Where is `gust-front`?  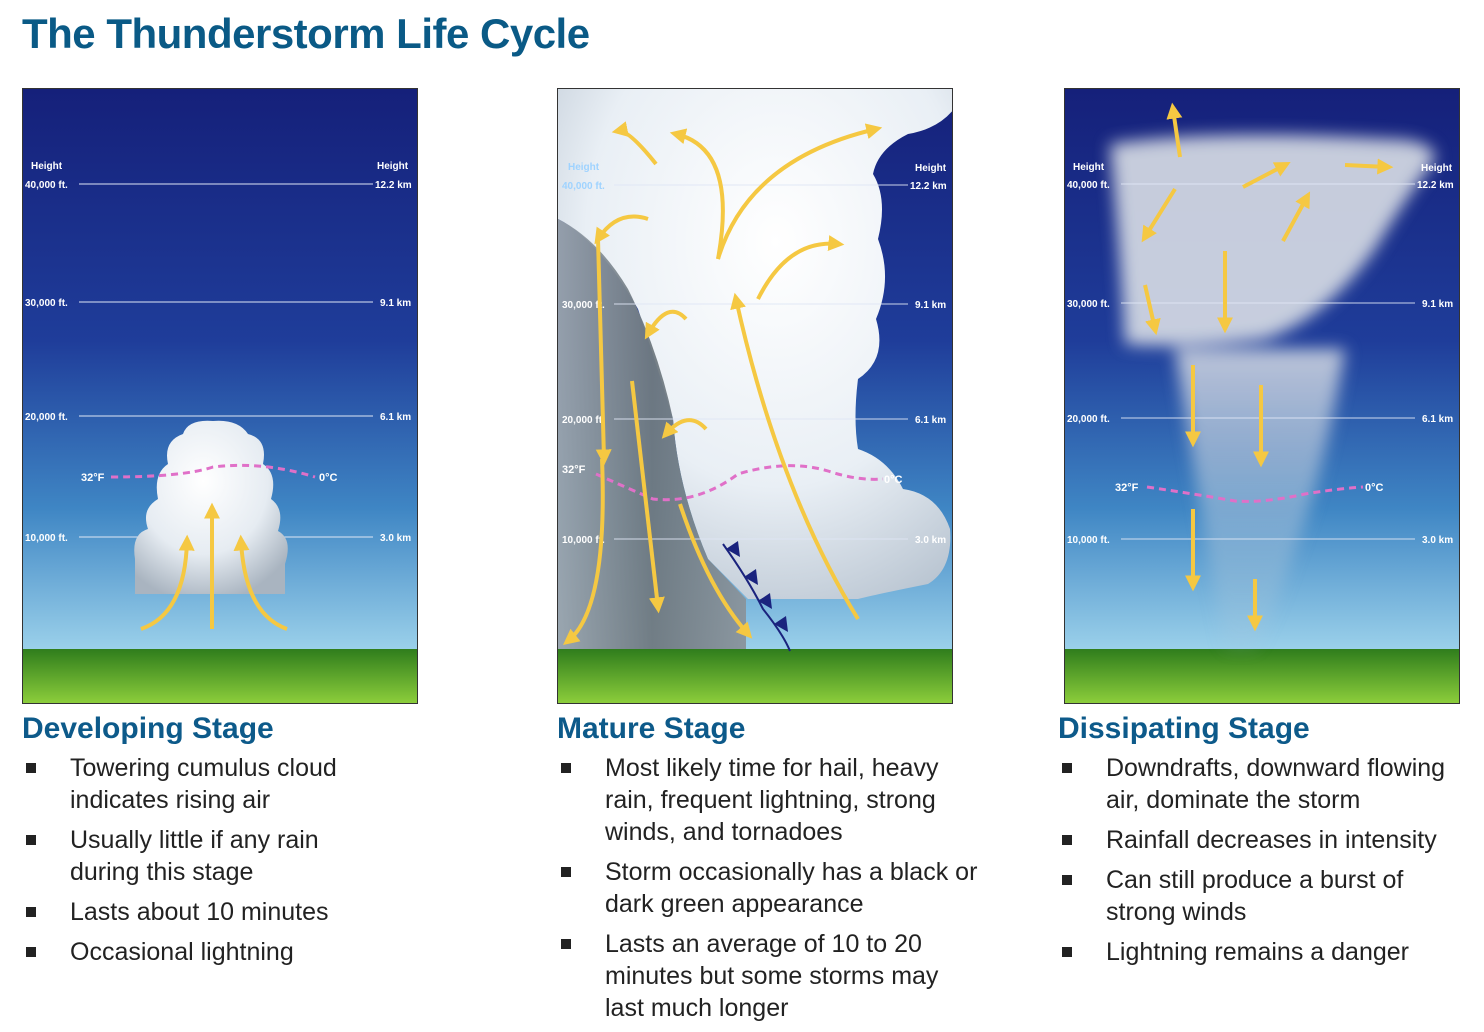 gust-front is located at coordinates (756, 596).